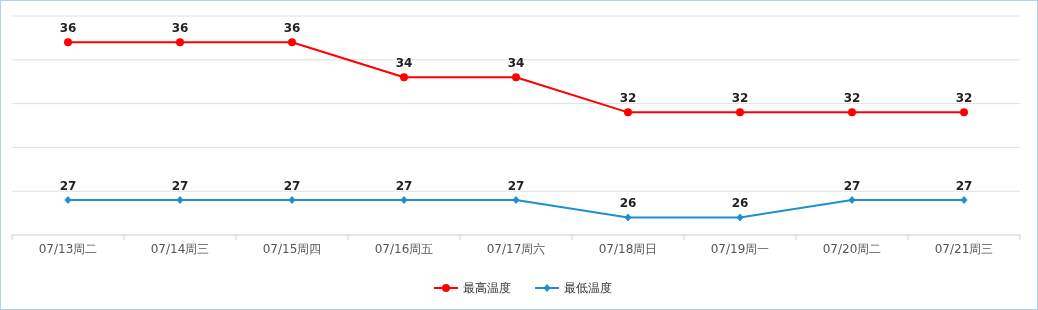 This screenshot has height=310, width=1038. Describe the element at coordinates (180, 249) in the screenshot. I see `x-tick-label: 07/14周三` at that location.